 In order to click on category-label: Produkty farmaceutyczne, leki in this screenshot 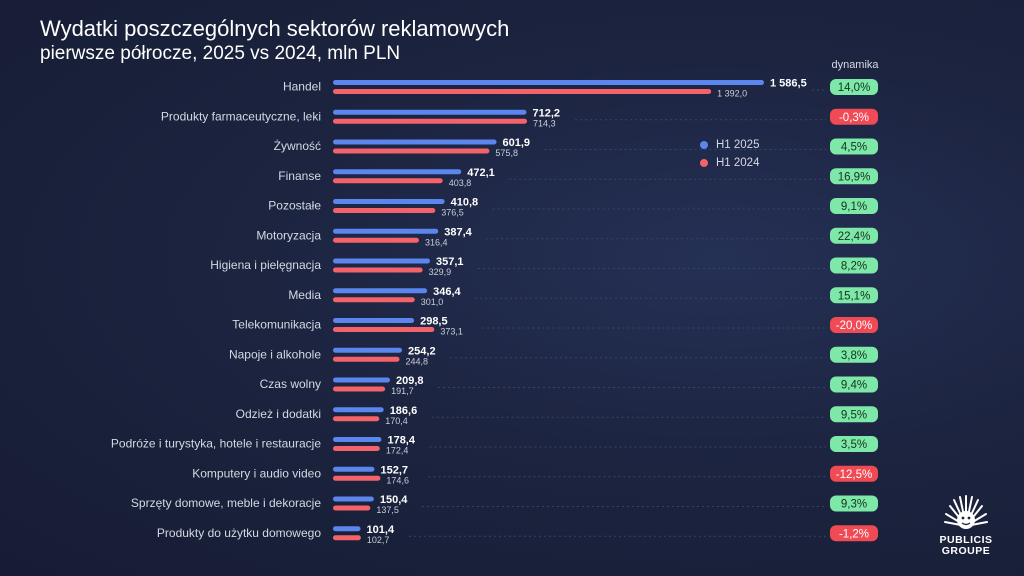, I will do `click(241, 116)`.